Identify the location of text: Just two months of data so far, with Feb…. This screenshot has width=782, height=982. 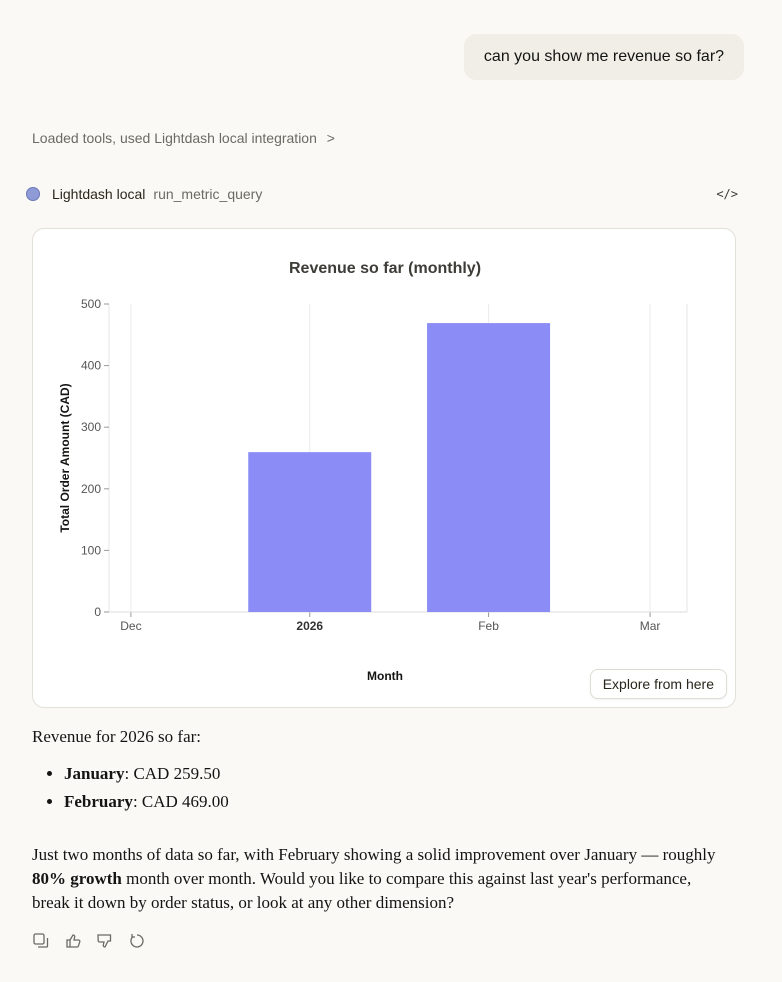
(374, 854).